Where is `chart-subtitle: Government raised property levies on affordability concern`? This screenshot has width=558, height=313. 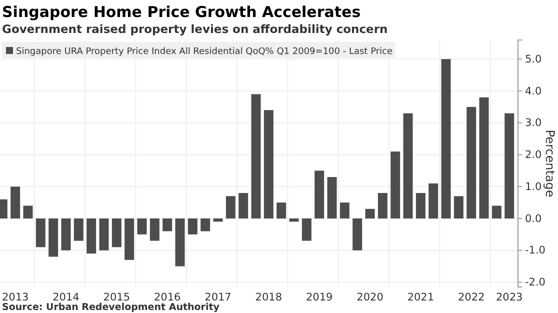
chart-subtitle: Government raised property levies on affordability concern is located at coordinates (195, 29).